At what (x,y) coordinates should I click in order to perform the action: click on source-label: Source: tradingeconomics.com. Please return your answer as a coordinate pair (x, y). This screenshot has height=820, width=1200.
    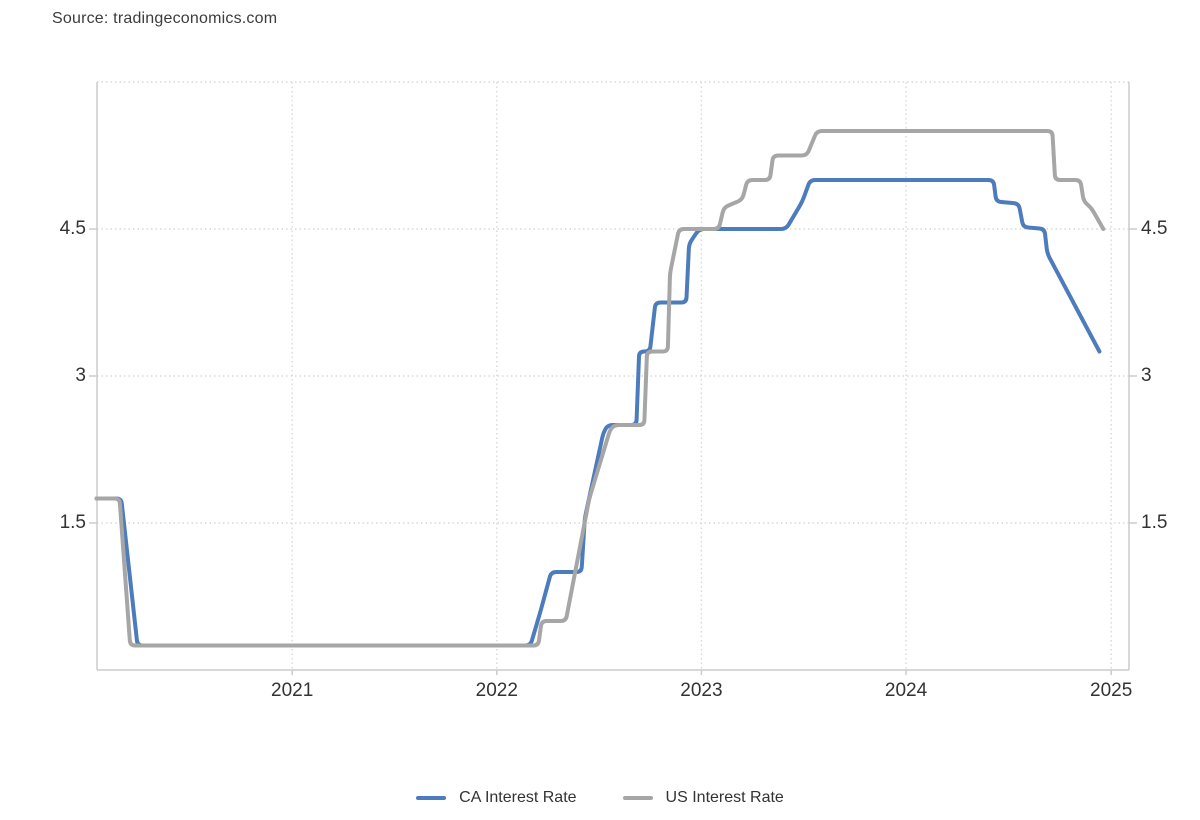
    Looking at the image, I should click on (165, 18).